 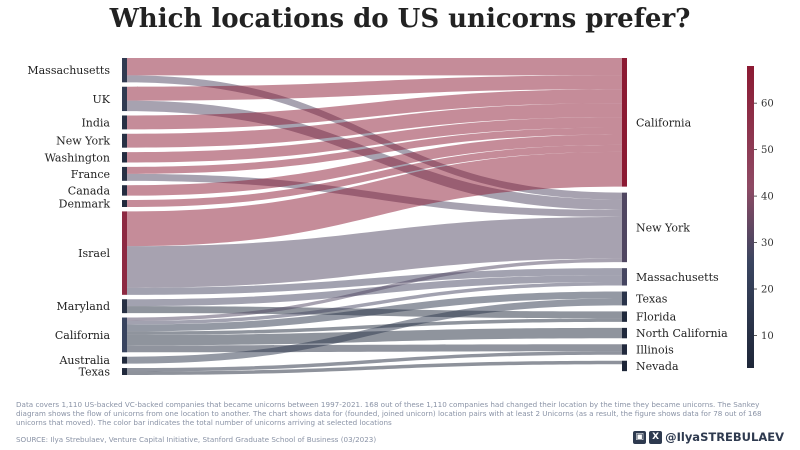 What do you see at coordinates (124, 122) in the screenshot?
I see `source-node-india` at bounding box center [124, 122].